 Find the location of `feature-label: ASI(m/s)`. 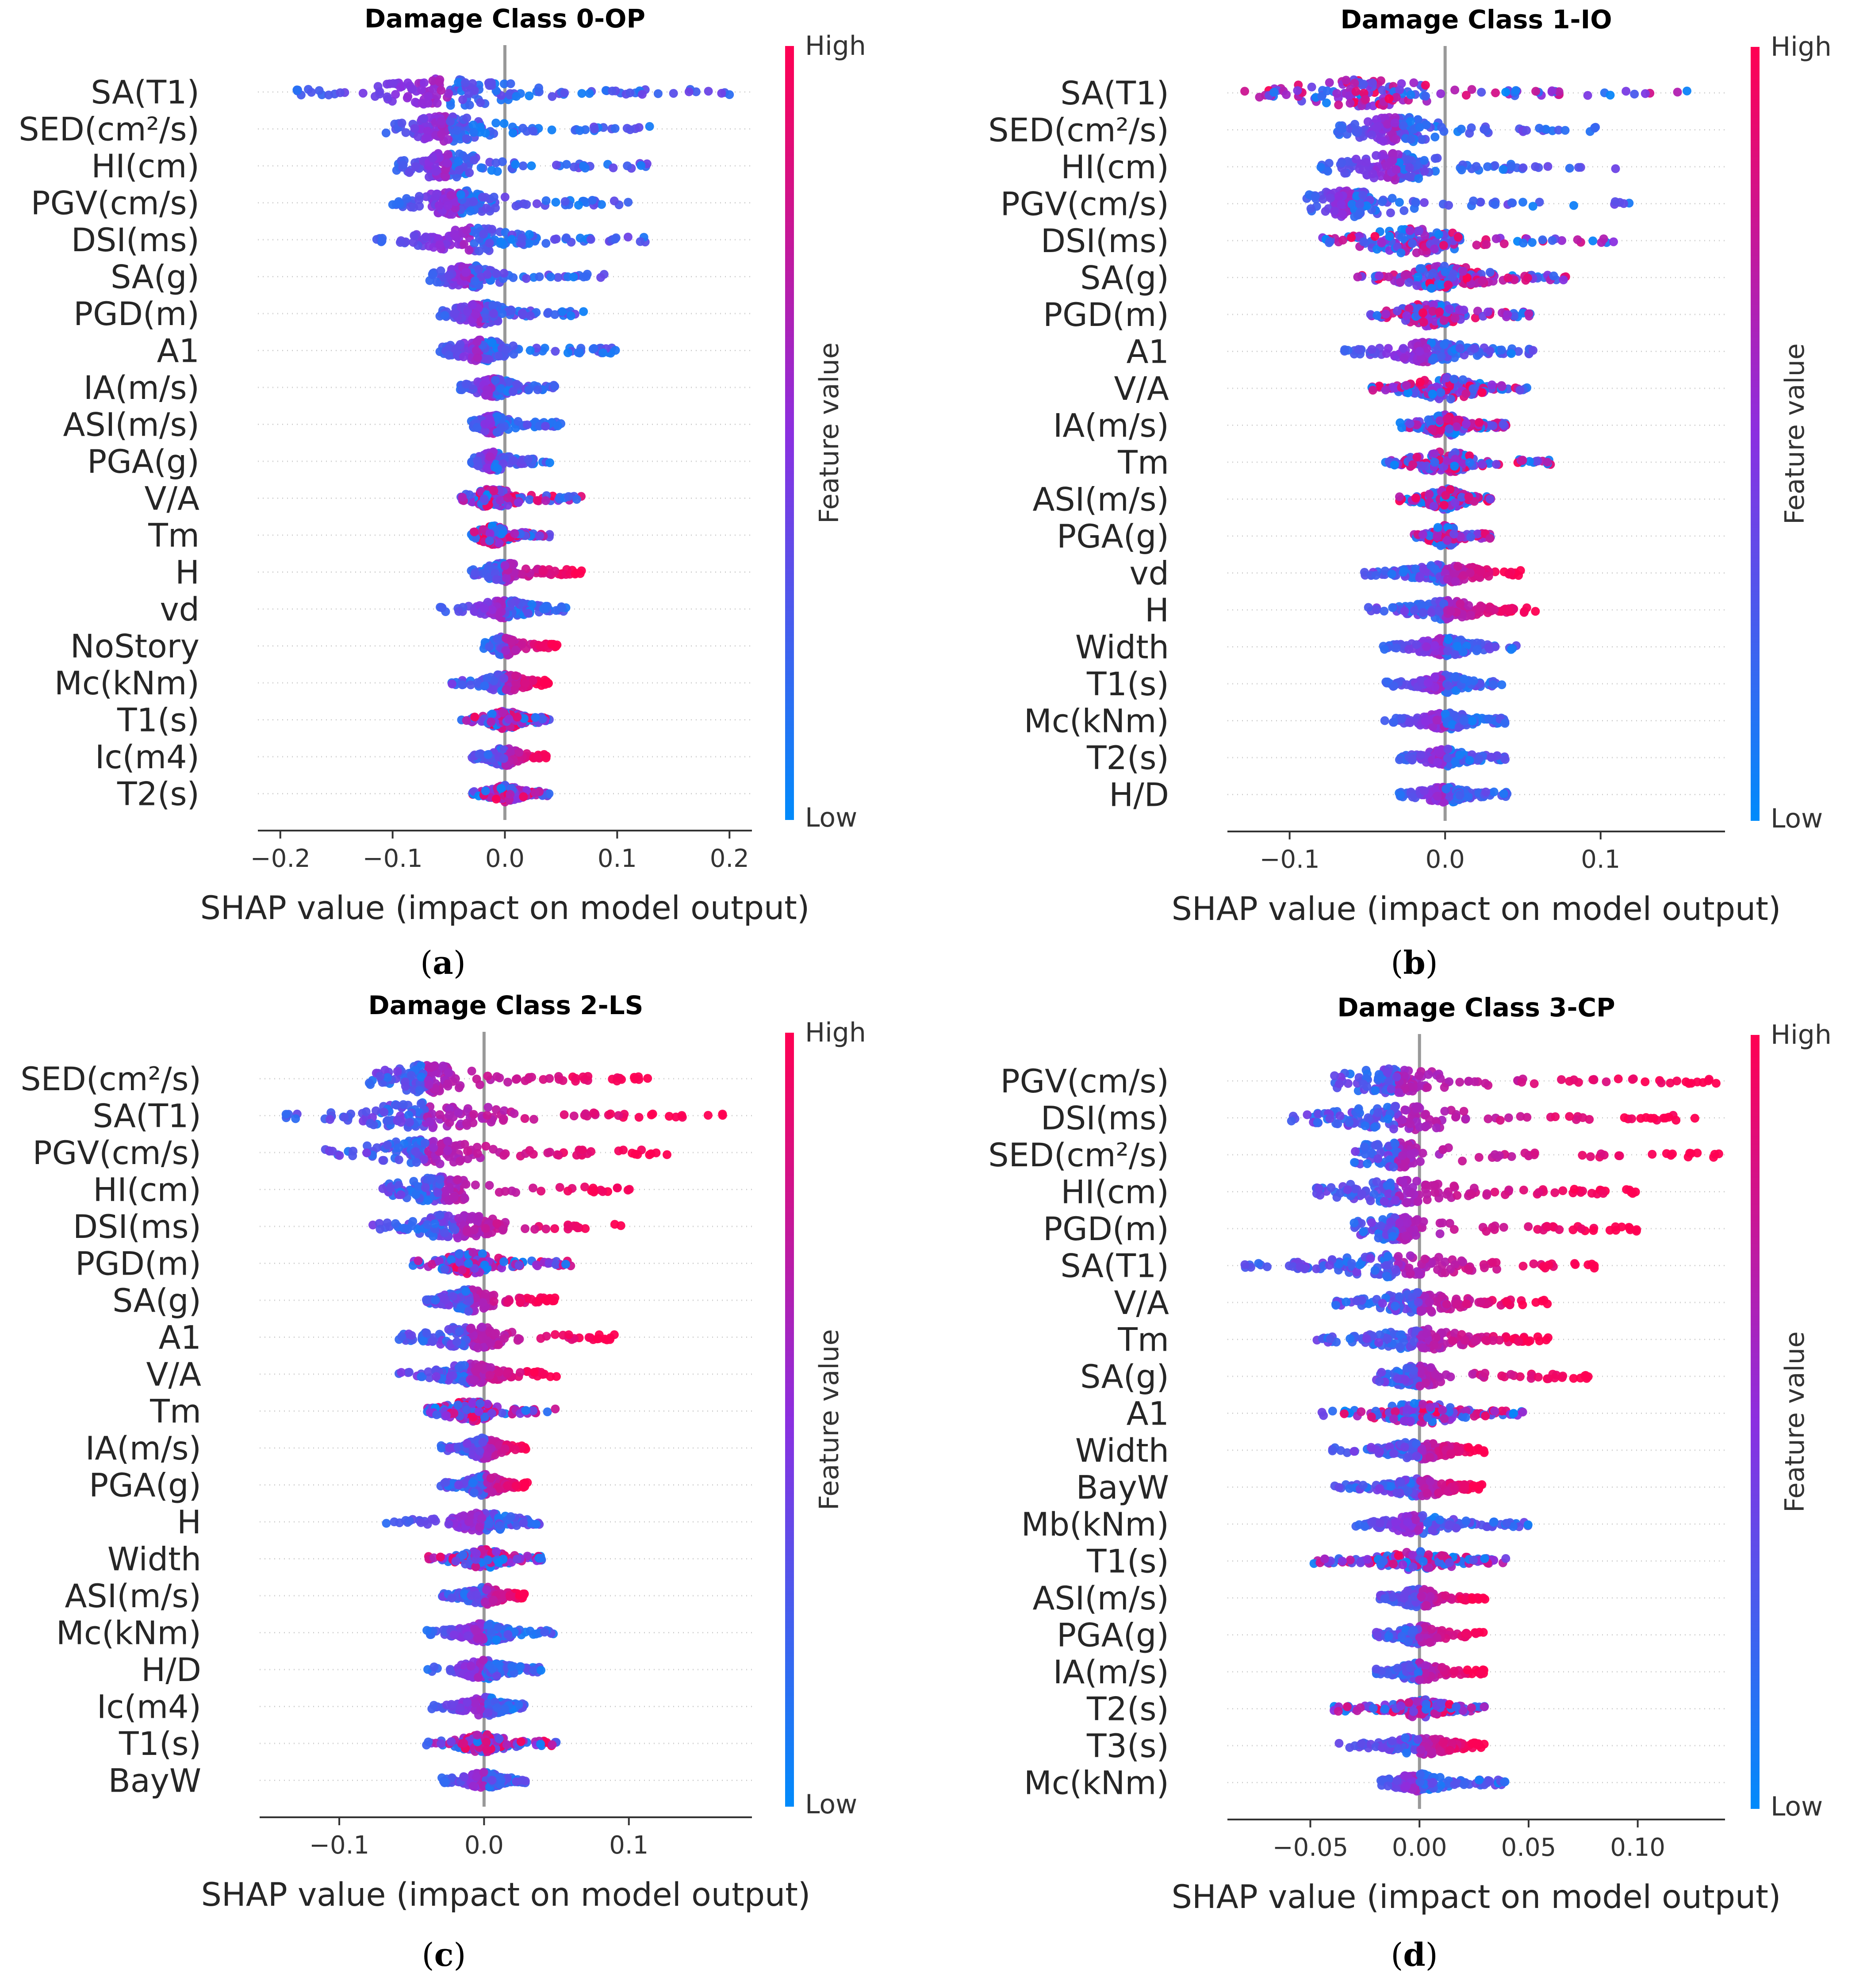

feature-label: ASI(m/s) is located at coordinates (1100, 500).